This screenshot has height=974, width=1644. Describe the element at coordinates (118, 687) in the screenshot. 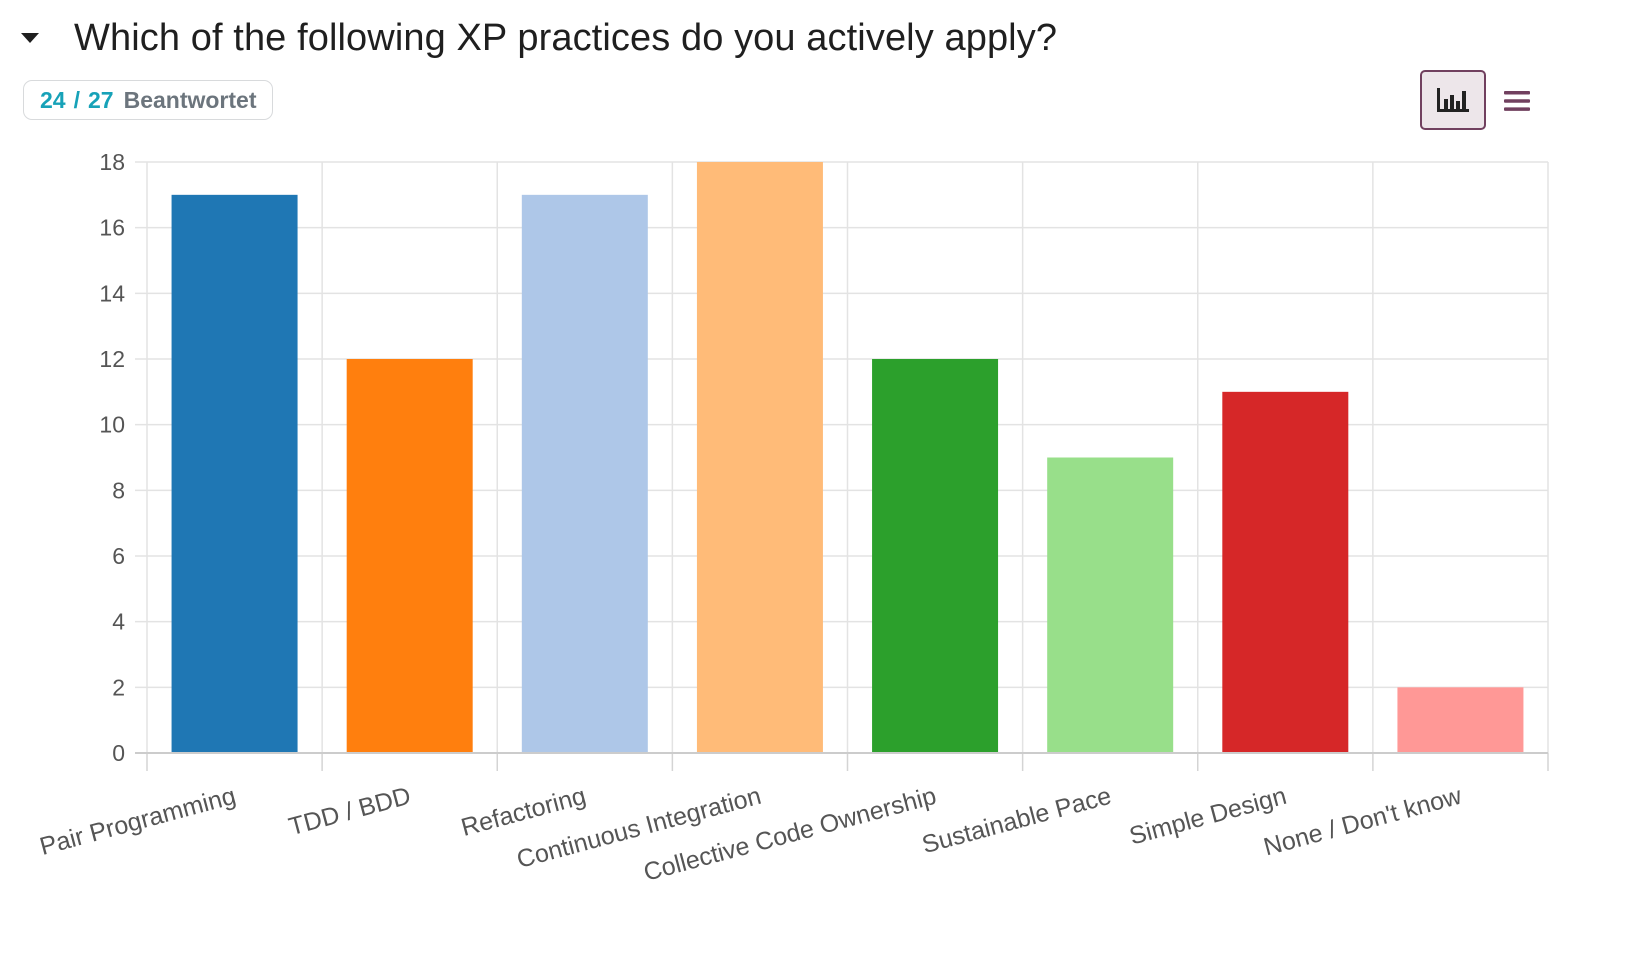

I see `y-tick-label: 2` at that location.